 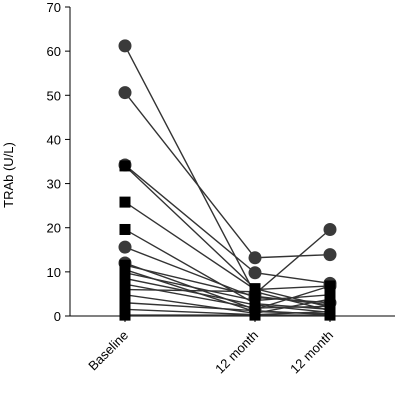 What do you see at coordinates (54, 51) in the screenshot?
I see `y-tick-label: 60` at bounding box center [54, 51].